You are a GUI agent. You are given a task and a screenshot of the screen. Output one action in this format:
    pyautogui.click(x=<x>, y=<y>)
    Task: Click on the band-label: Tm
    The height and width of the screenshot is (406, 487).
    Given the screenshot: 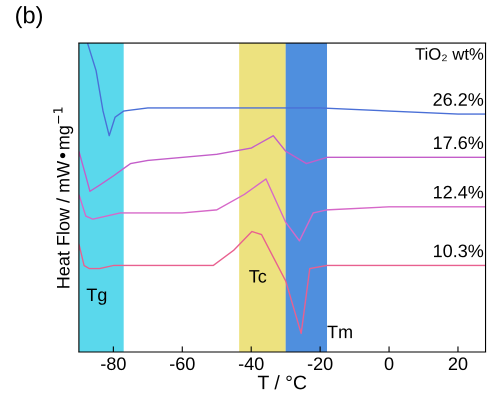 What is the action you would take?
    pyautogui.click(x=339, y=332)
    